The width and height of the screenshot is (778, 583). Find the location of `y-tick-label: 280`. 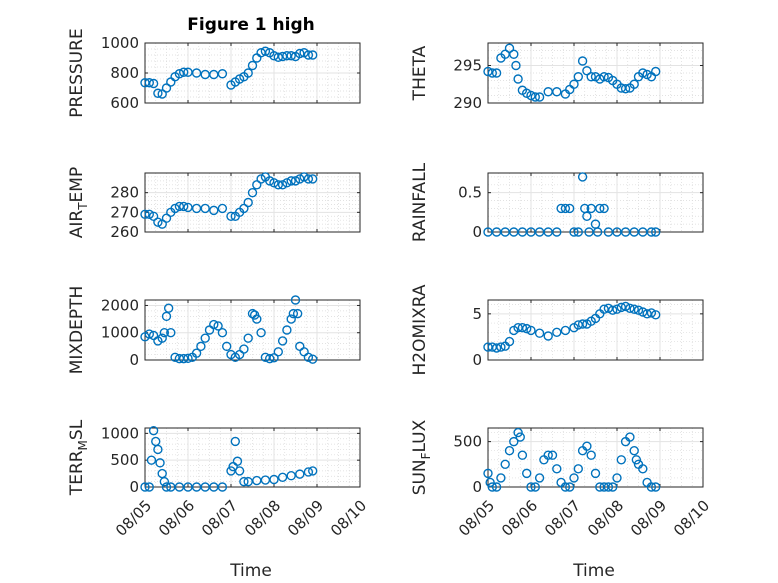

y-tick-label: 280 is located at coordinates (124, 193).